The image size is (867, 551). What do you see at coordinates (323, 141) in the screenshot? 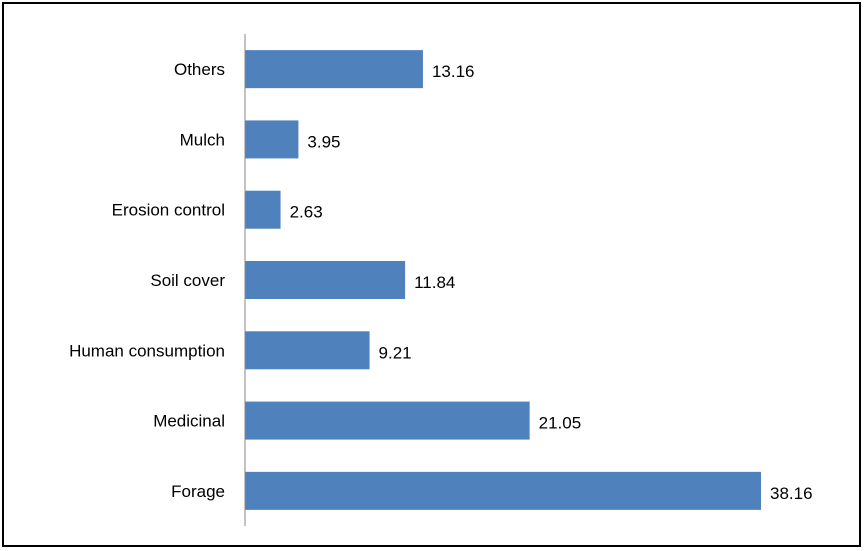
I see `data-label-mulch: 3.95` at bounding box center [323, 141].